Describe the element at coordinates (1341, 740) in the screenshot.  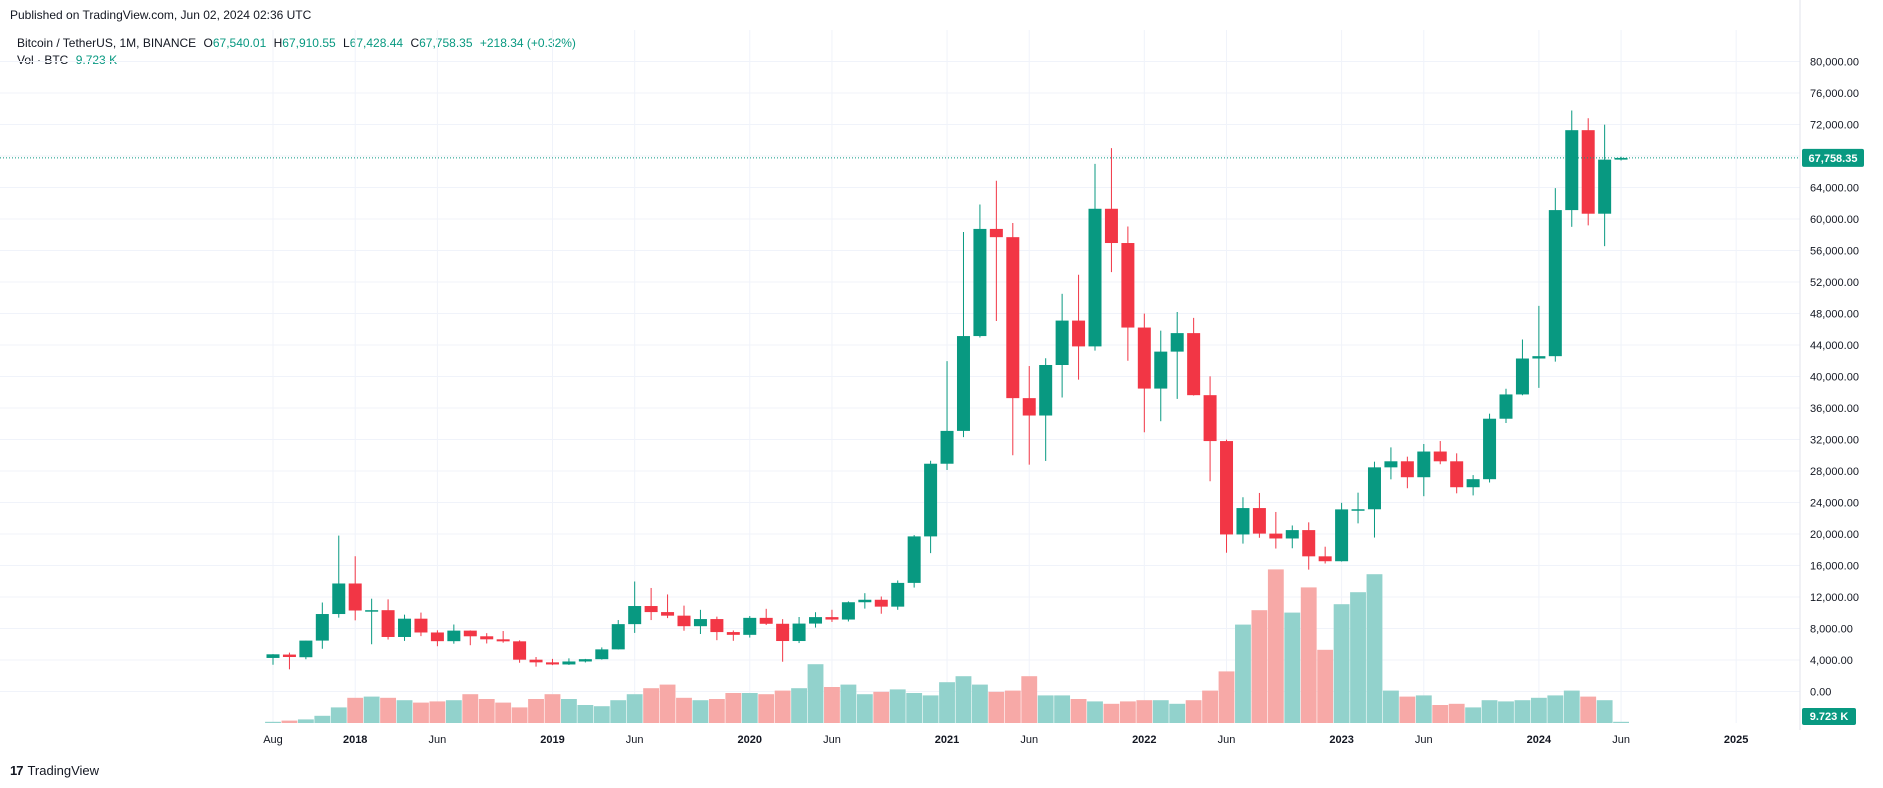
I see `x-tick-label: 2023` at that location.